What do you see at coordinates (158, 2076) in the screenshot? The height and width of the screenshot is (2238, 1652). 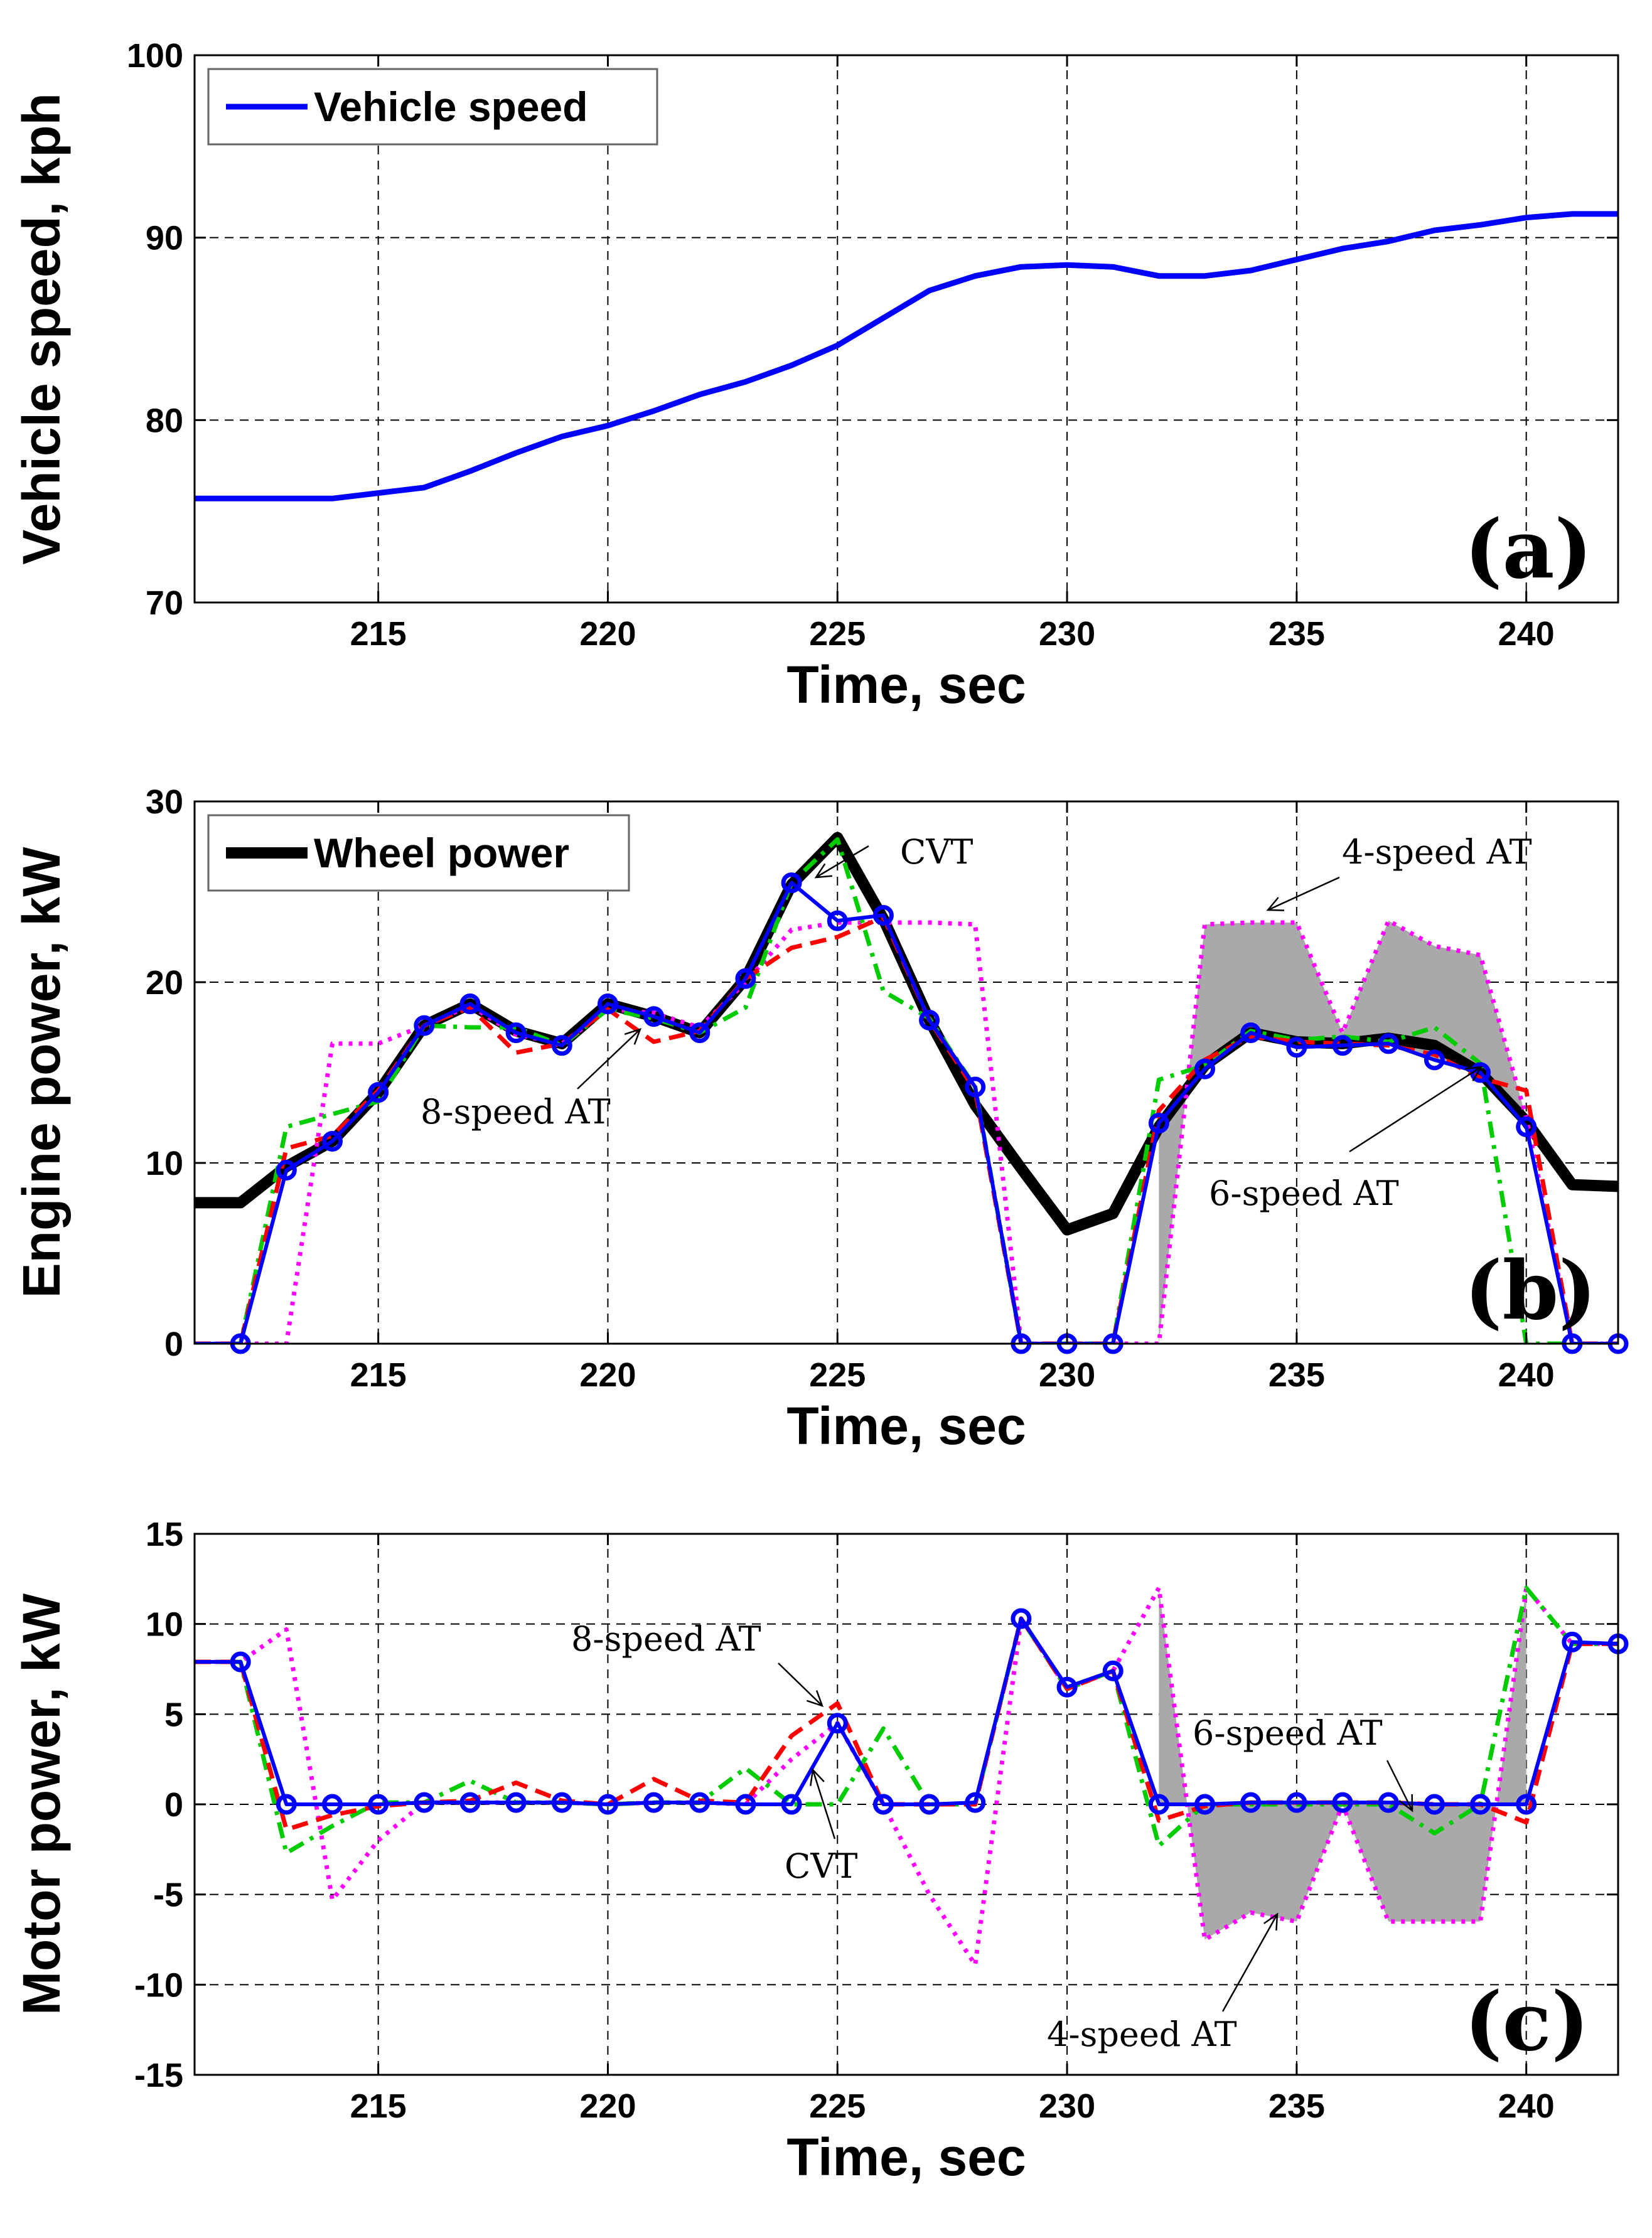 I see `y-tick-label: -15` at bounding box center [158, 2076].